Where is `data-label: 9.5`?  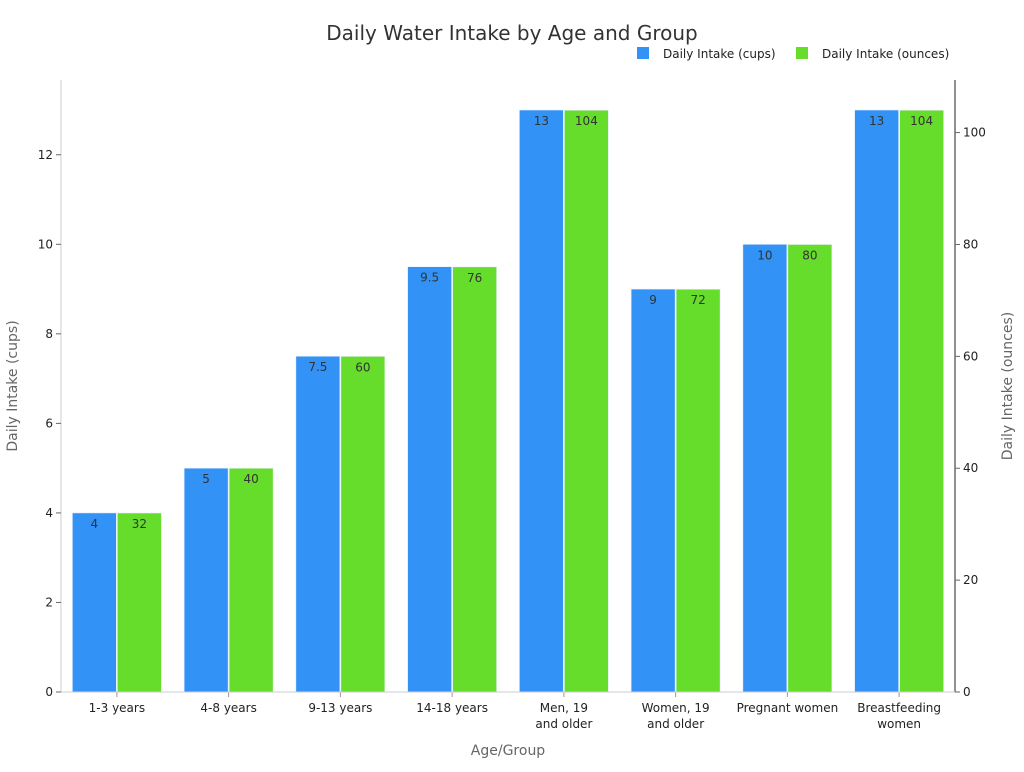
data-label: 9.5 is located at coordinates (429, 278).